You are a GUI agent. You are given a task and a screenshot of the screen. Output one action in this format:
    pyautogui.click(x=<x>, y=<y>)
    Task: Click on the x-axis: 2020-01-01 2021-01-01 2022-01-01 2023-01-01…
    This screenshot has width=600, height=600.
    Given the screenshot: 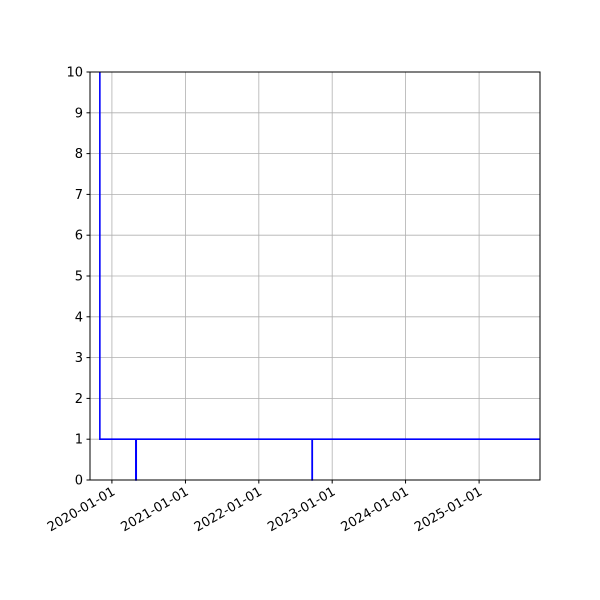 What is the action you would take?
    pyautogui.click(x=265, y=507)
    